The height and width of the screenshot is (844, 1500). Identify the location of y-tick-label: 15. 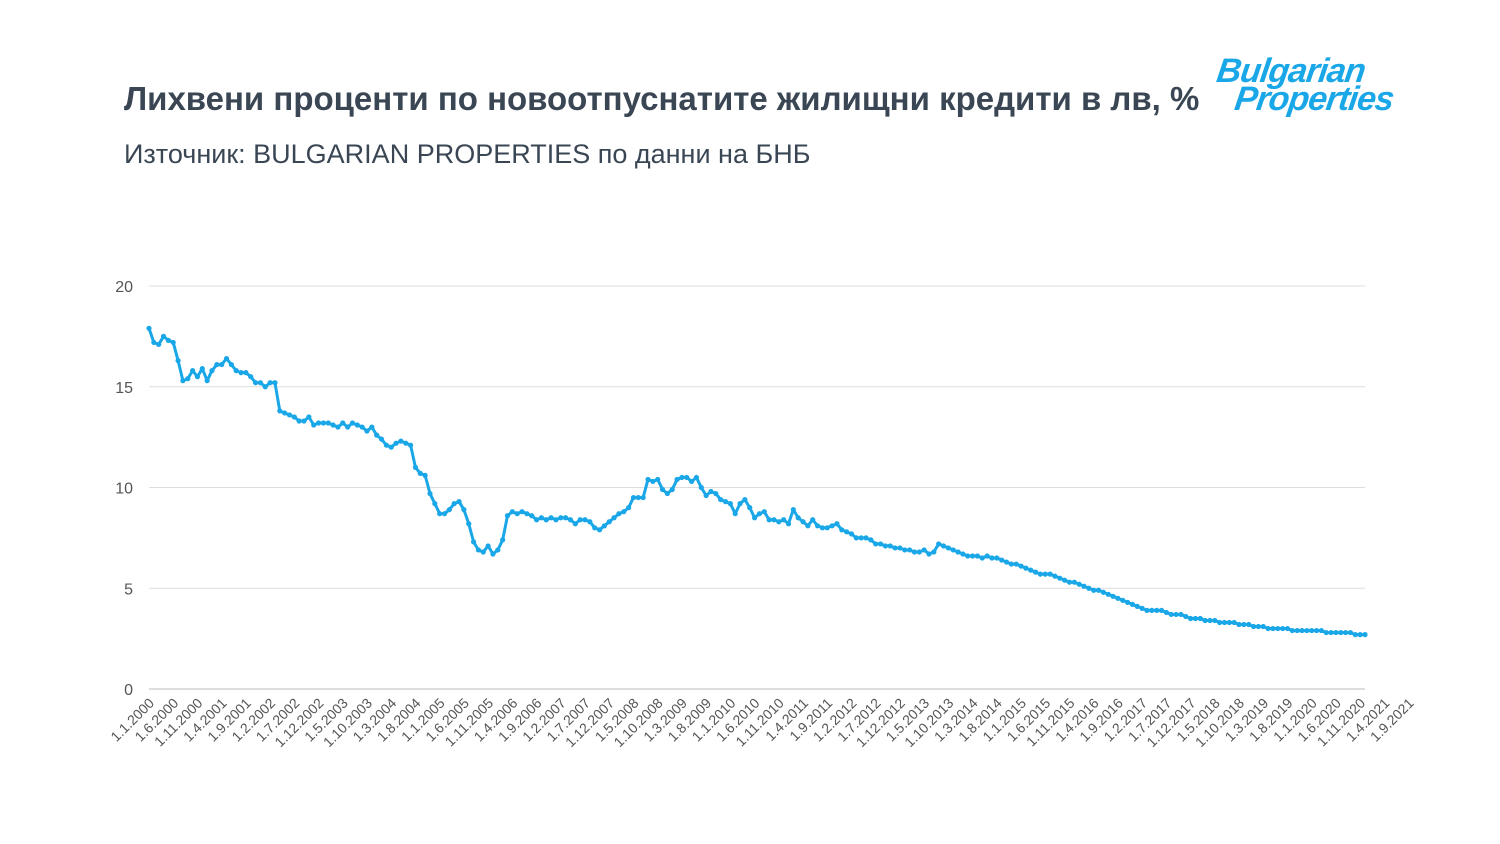
(124, 388).